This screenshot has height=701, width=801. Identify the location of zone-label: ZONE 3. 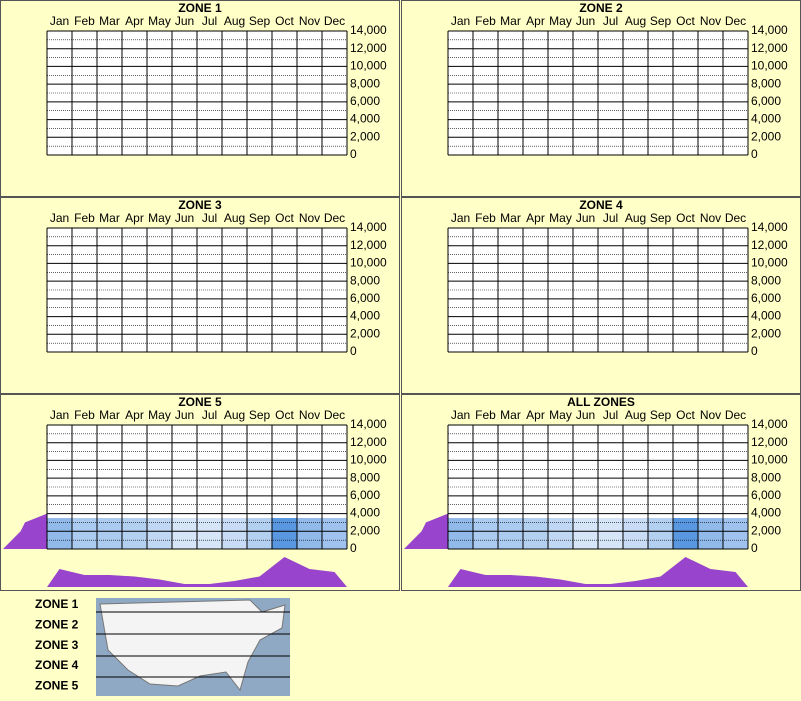
(57, 645).